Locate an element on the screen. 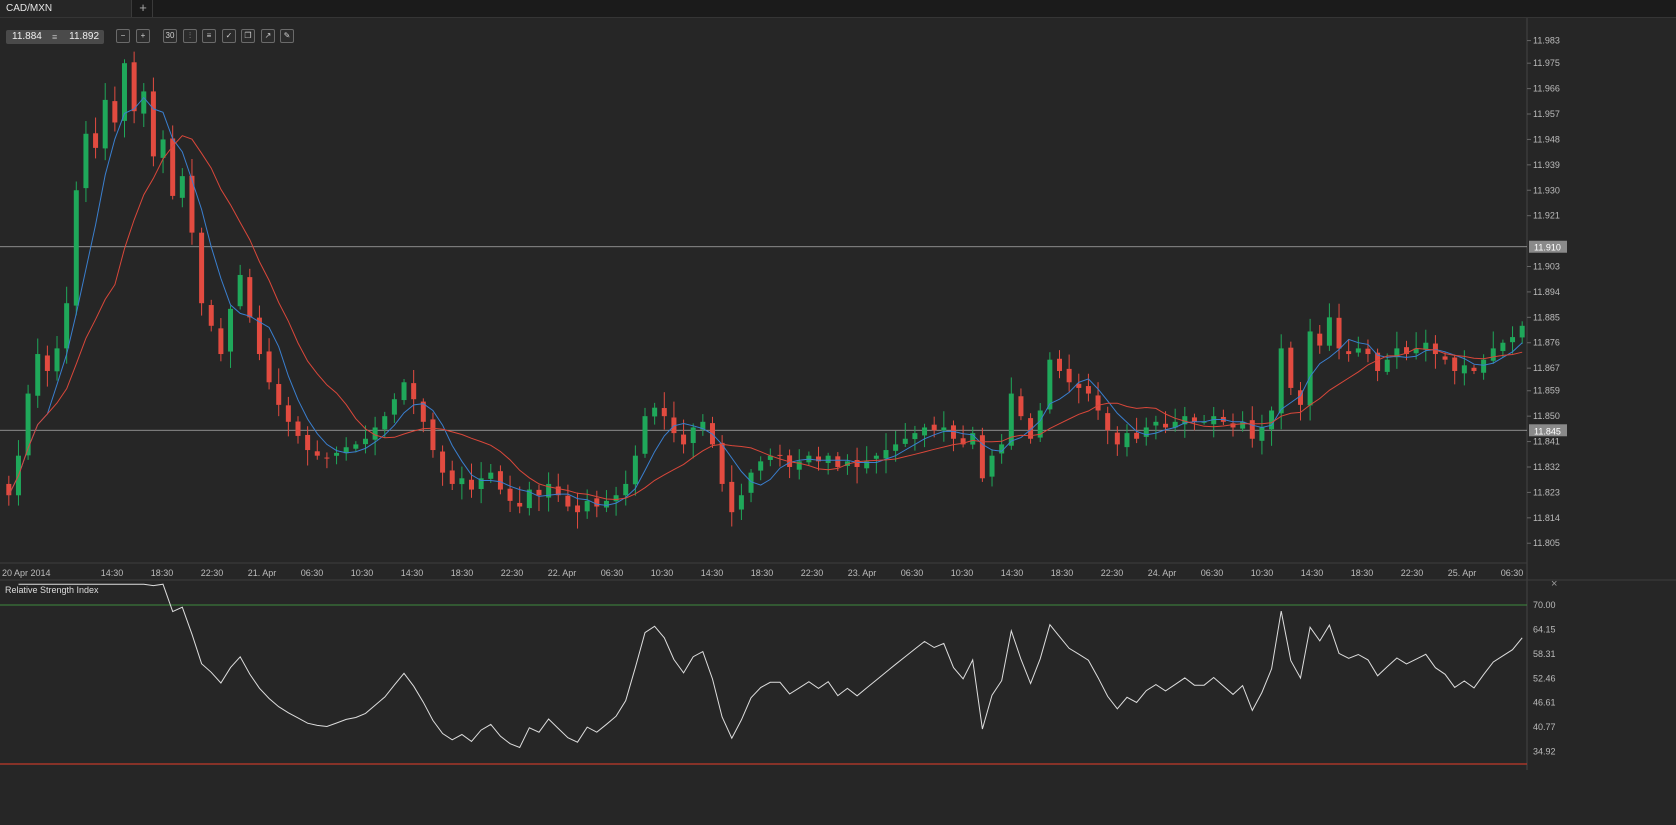 The width and height of the screenshot is (1676, 825). timeframe-button: 30 is located at coordinates (170, 36).